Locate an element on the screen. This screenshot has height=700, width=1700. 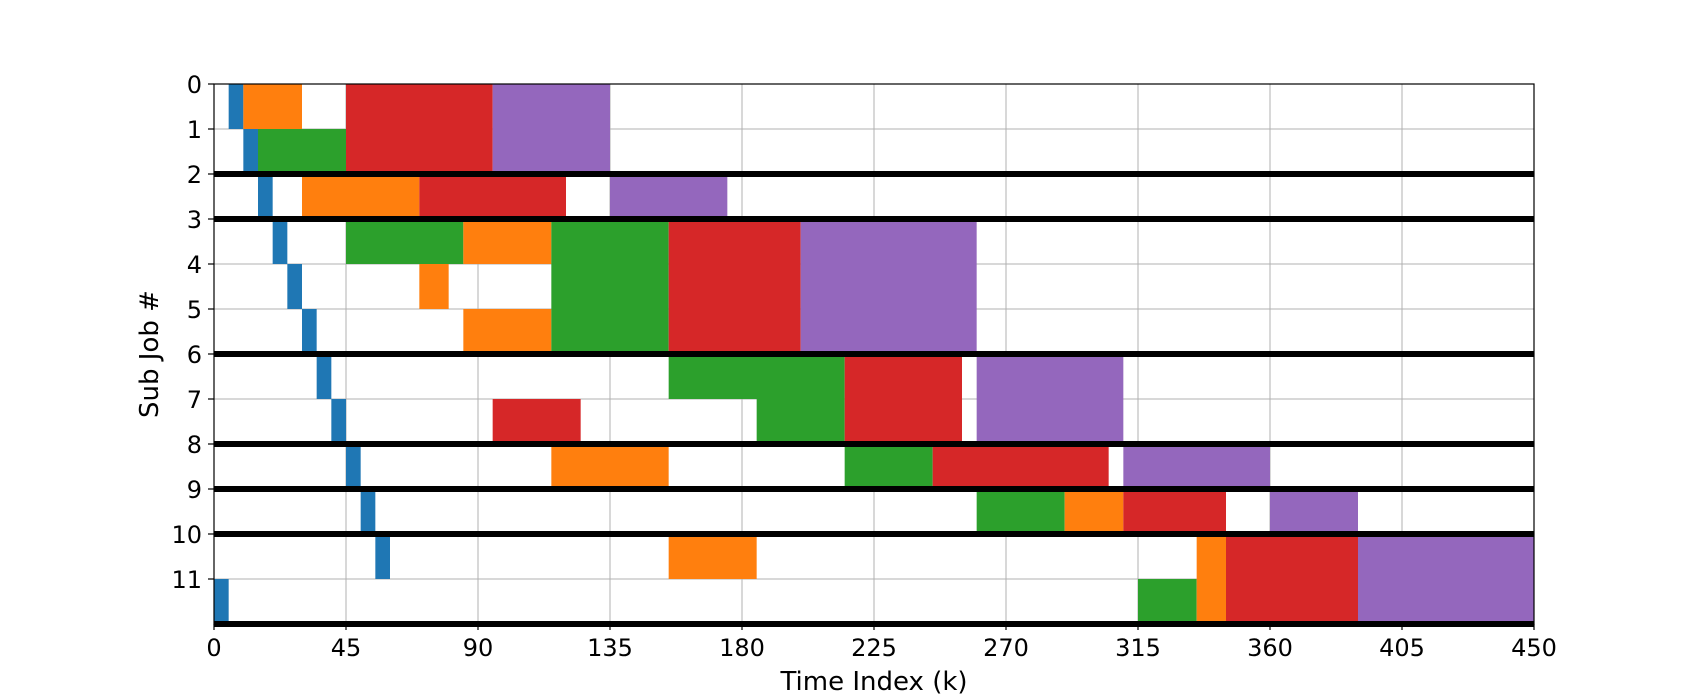
x-tick-label: 450 is located at coordinates (1534, 648).